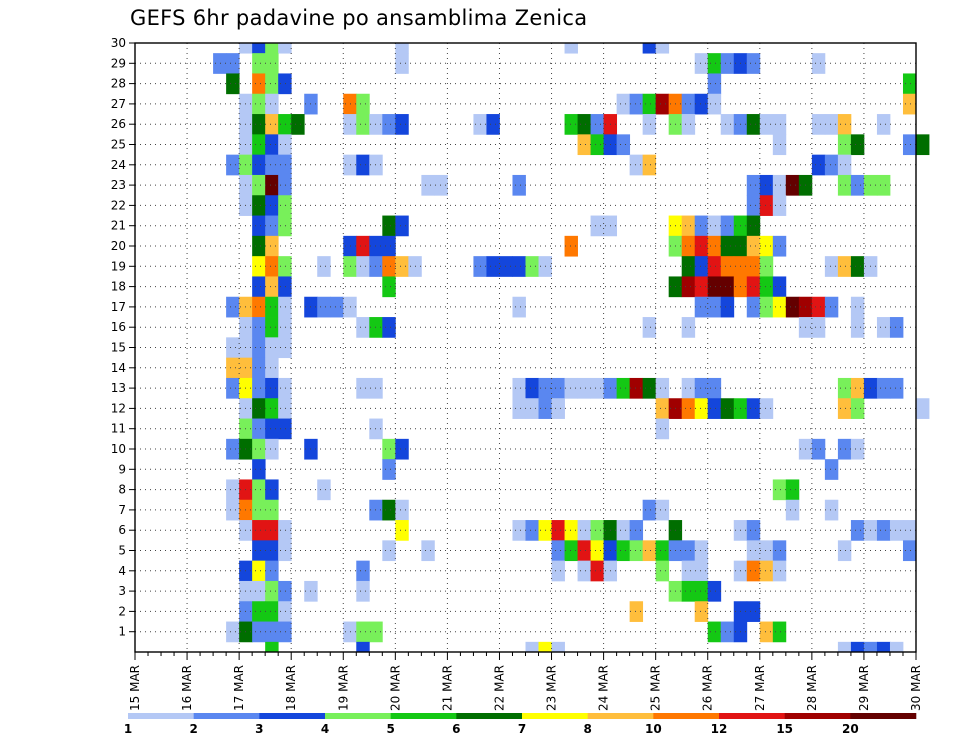  Describe the element at coordinates (187, 688) in the screenshot. I see `x-tick-label: 16 MAR` at that location.